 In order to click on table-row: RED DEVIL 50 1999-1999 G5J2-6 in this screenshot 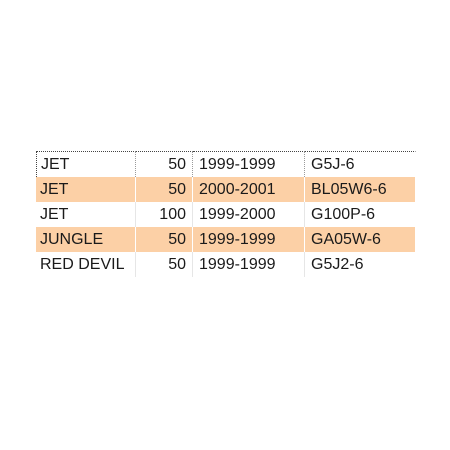, I will do `click(226, 264)`.